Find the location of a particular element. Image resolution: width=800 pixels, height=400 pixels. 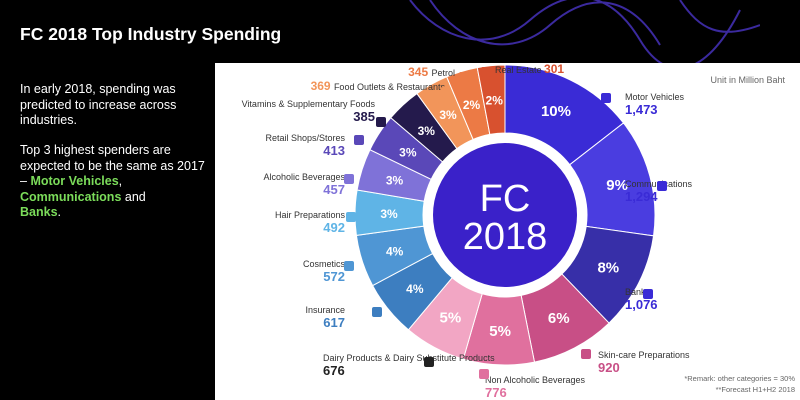

category-label: 369 Food Outlets & Restaurants is located at coordinates (378, 86).